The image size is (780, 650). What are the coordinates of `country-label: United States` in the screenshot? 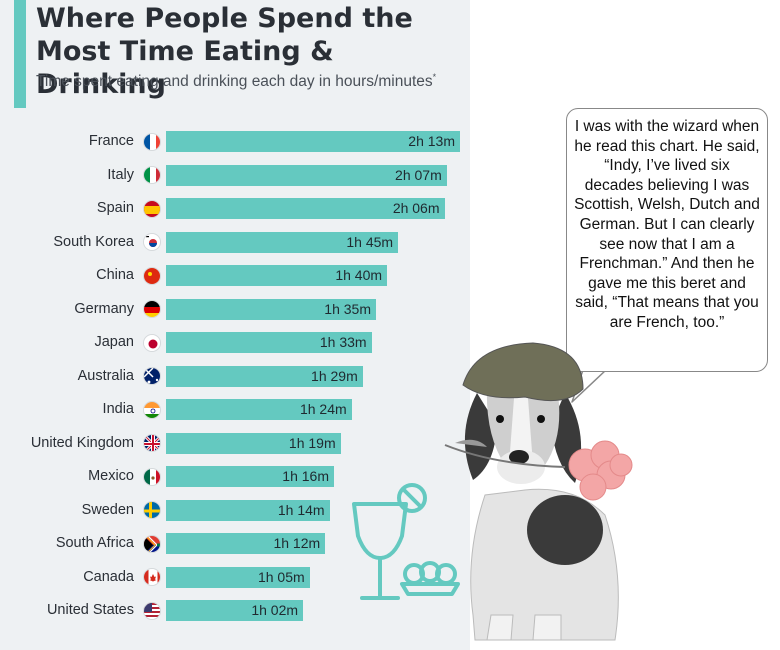 It's located at (90, 610).